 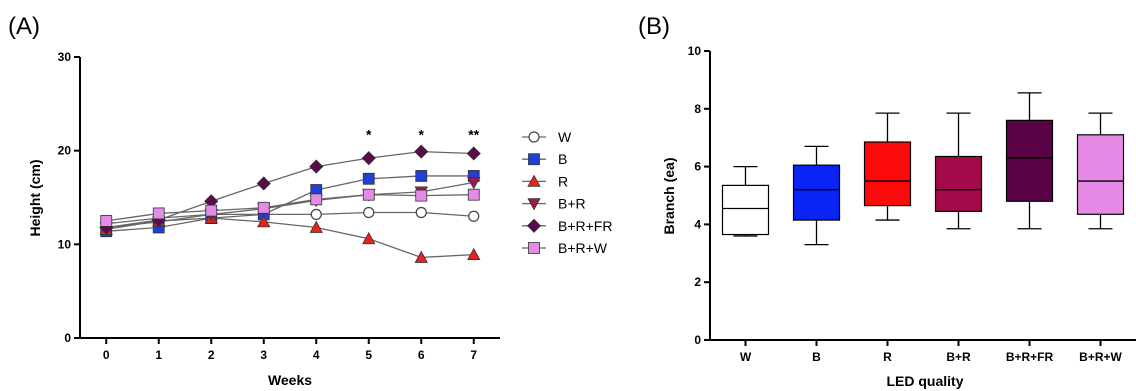 What do you see at coordinates (1030, 357) in the screenshot?
I see `b-x-tick-label: B+R+FR` at bounding box center [1030, 357].